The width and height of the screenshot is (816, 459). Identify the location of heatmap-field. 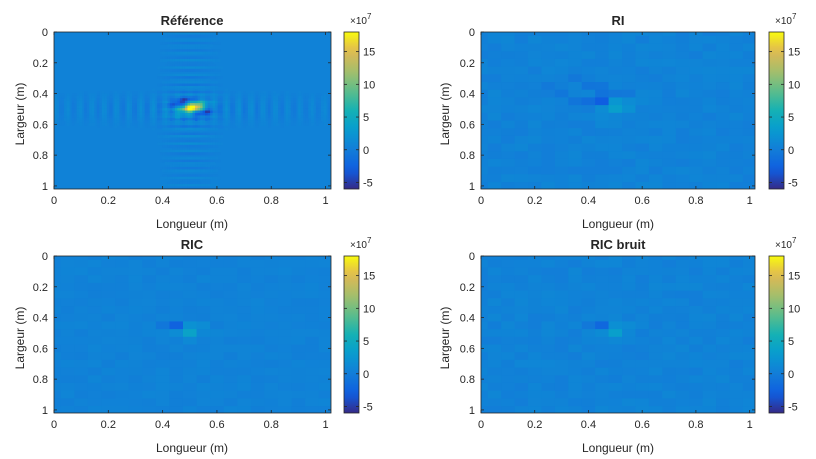
(618, 110).